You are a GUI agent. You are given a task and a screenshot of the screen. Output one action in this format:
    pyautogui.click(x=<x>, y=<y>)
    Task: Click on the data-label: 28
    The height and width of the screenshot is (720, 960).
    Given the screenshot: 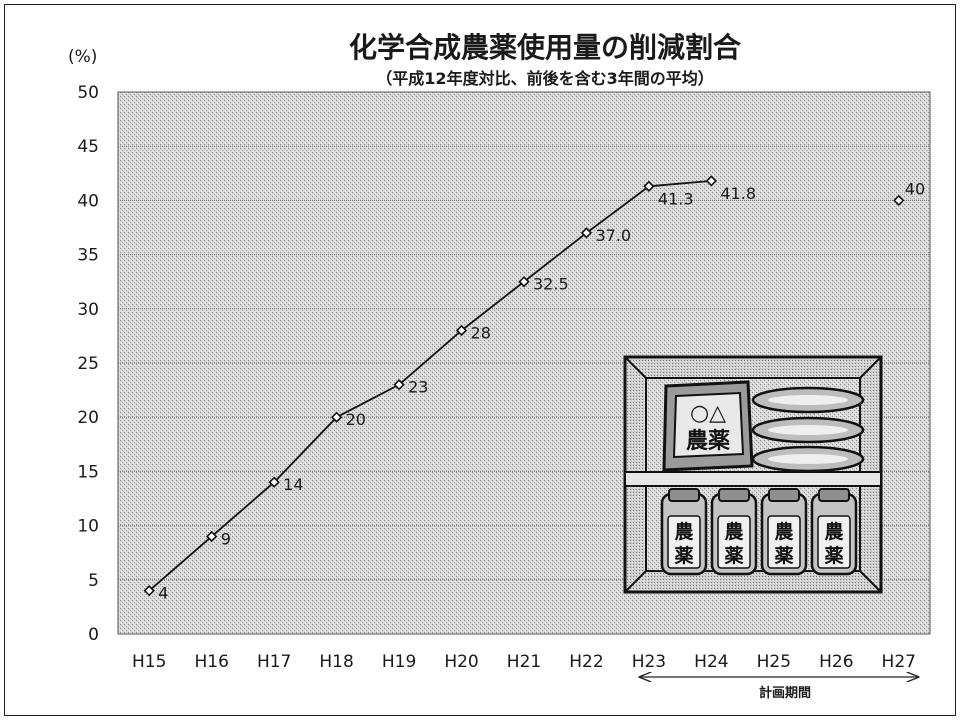 What is the action you would take?
    pyautogui.click(x=481, y=332)
    